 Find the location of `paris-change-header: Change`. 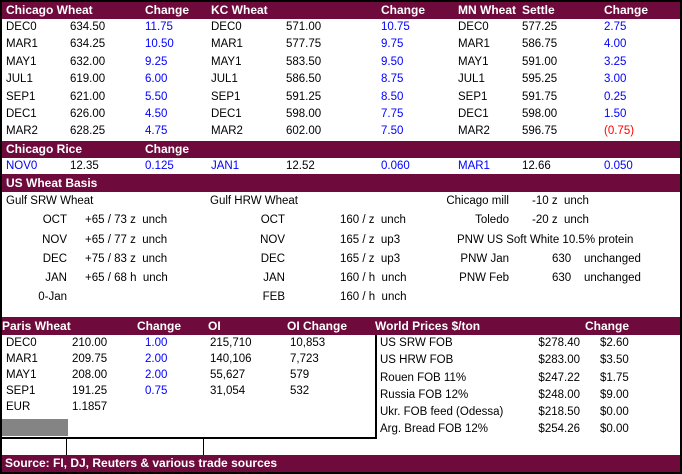

paris-change-header: Change is located at coordinates (159, 326).